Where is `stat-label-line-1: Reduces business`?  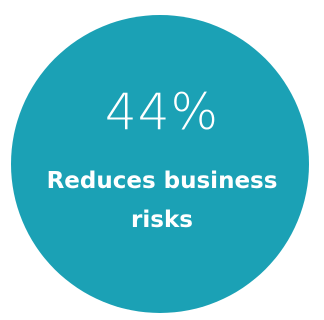 stat-label-line-1: Reduces business is located at coordinates (162, 181).